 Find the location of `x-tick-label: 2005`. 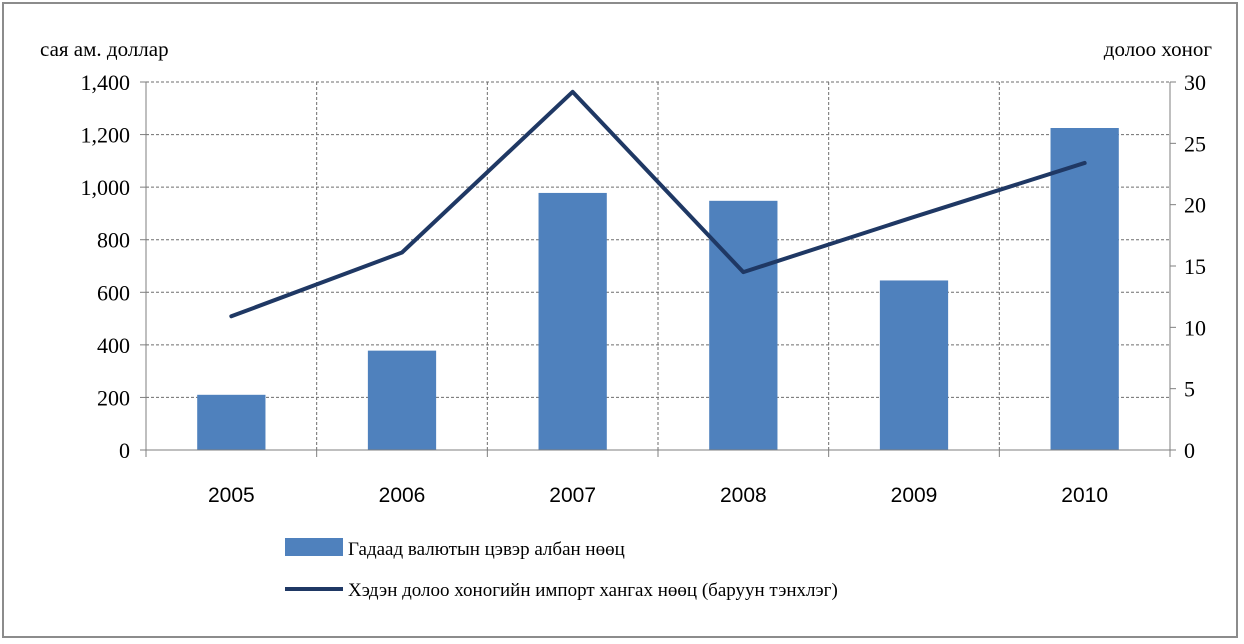

x-tick-label: 2005 is located at coordinates (231, 495).